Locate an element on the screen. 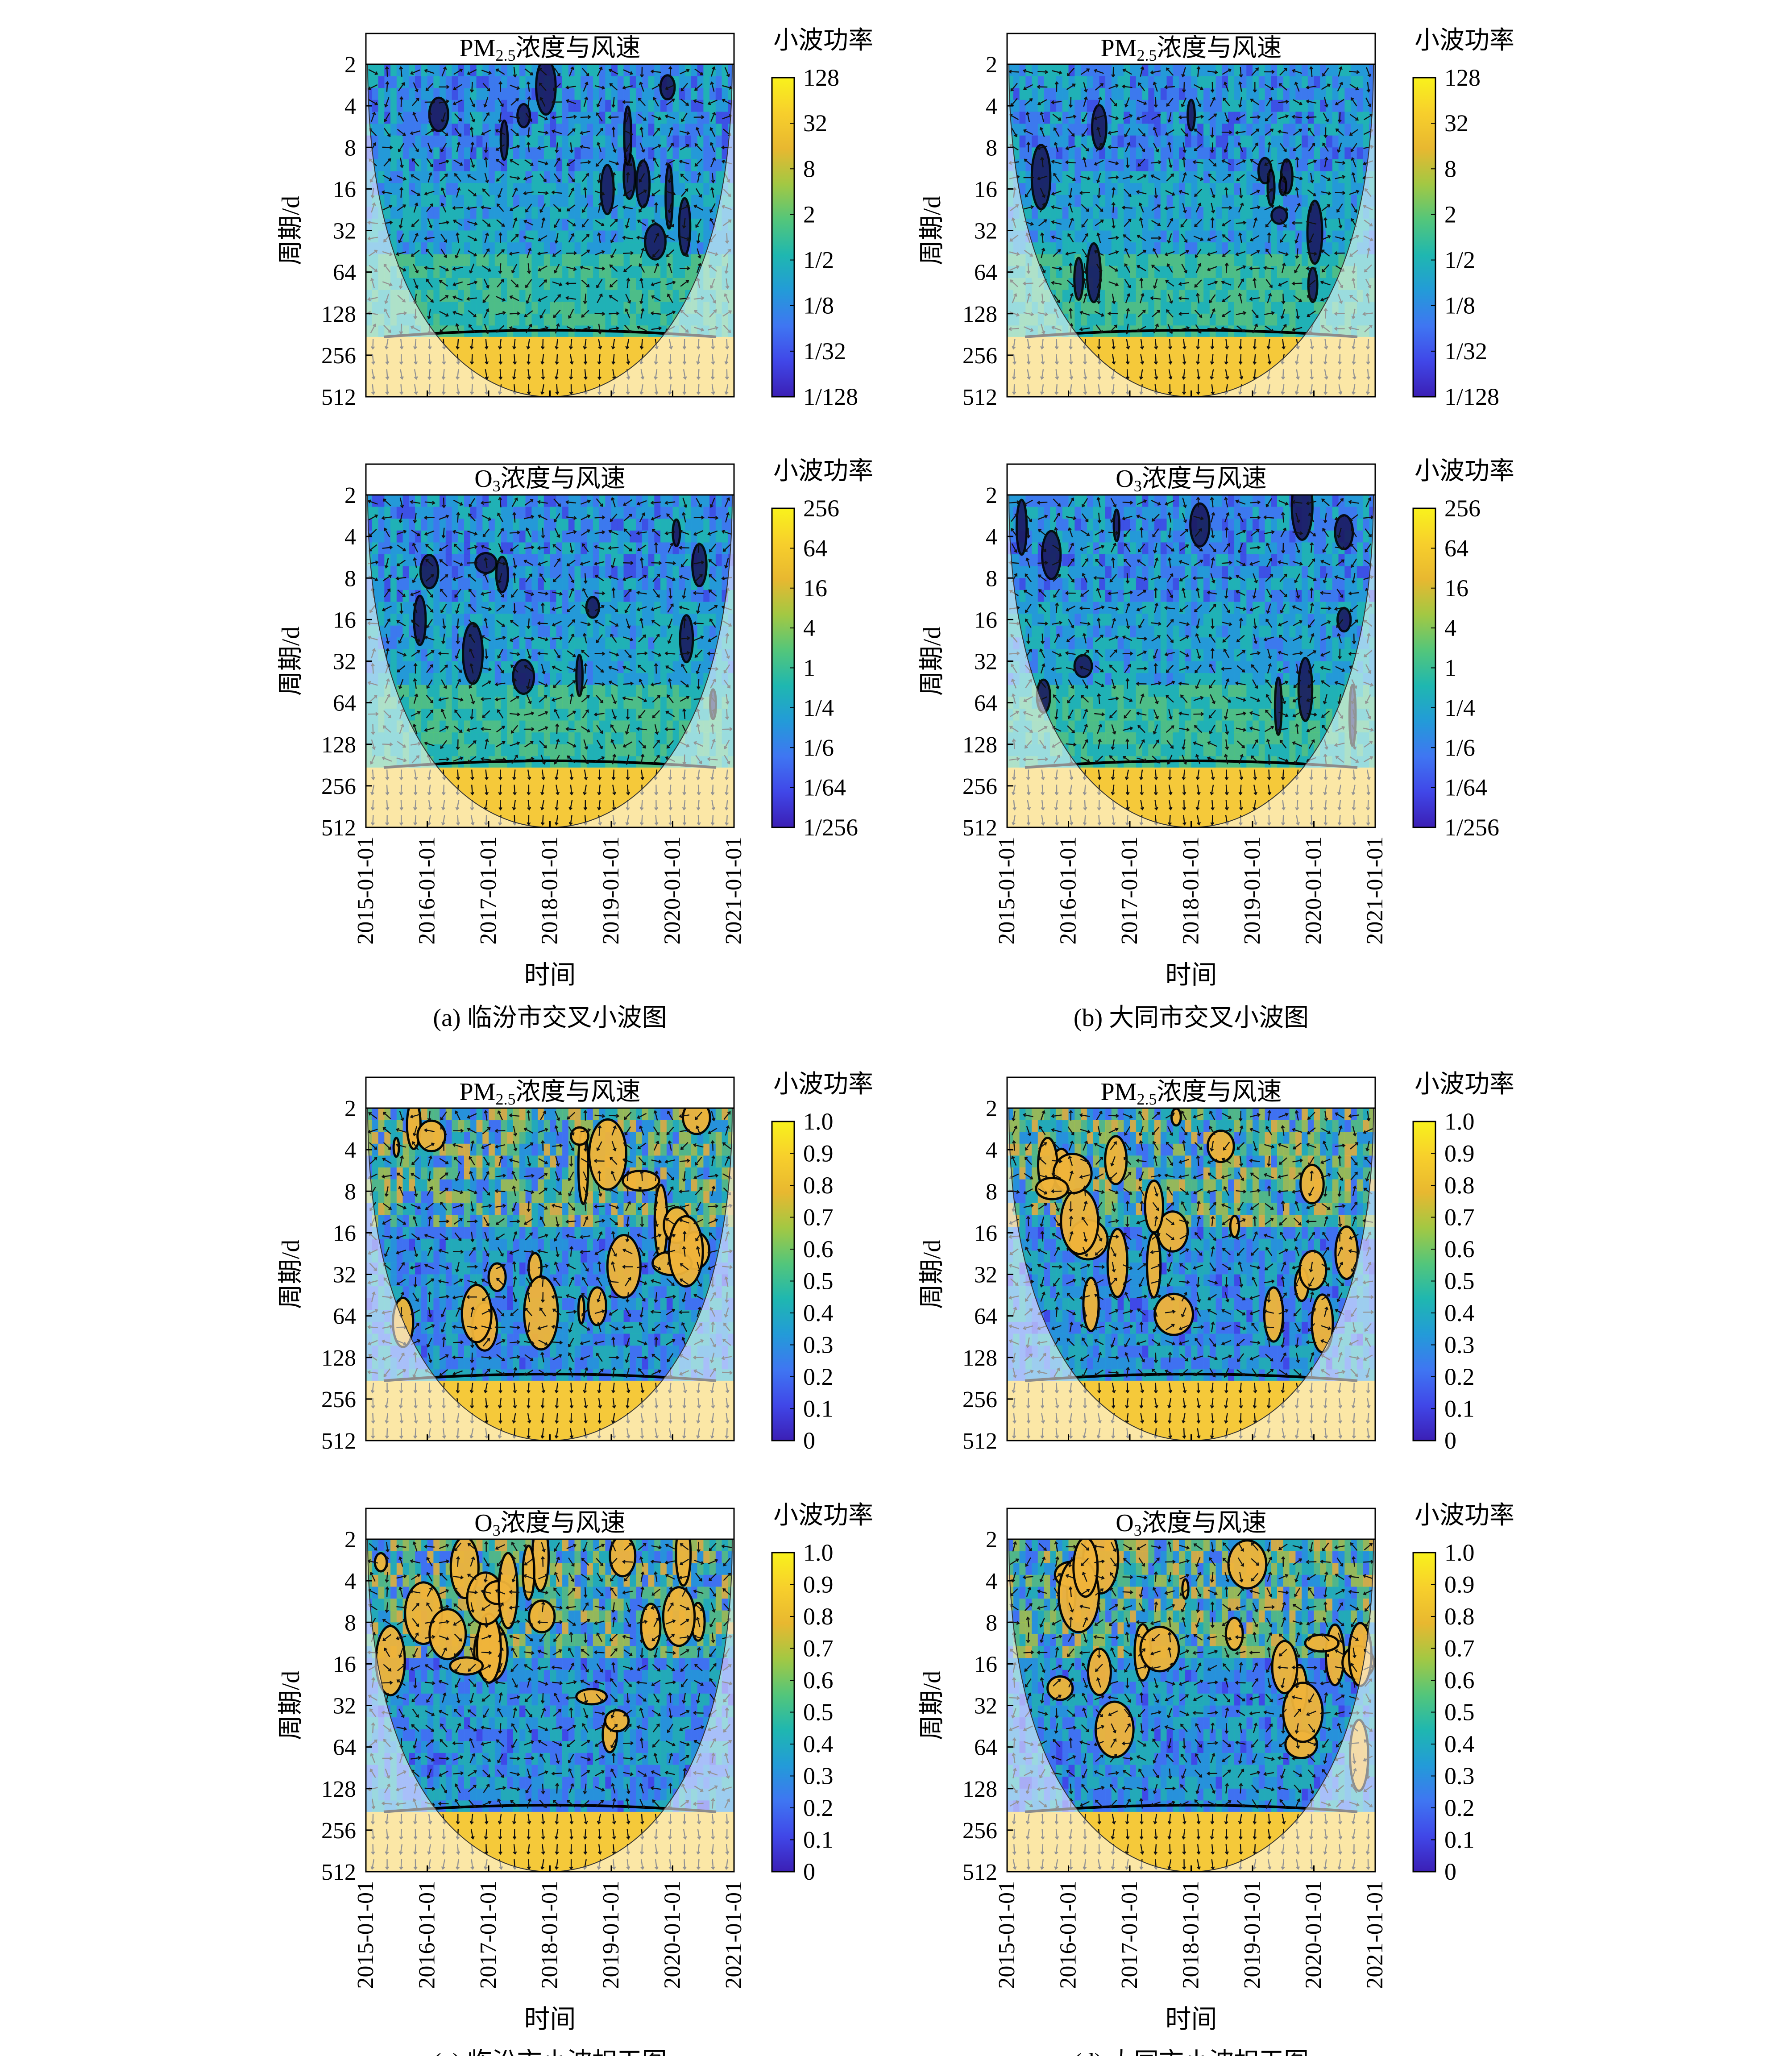 The height and width of the screenshot is (2056, 1792). plot-area is located at coordinates (550, 1705).